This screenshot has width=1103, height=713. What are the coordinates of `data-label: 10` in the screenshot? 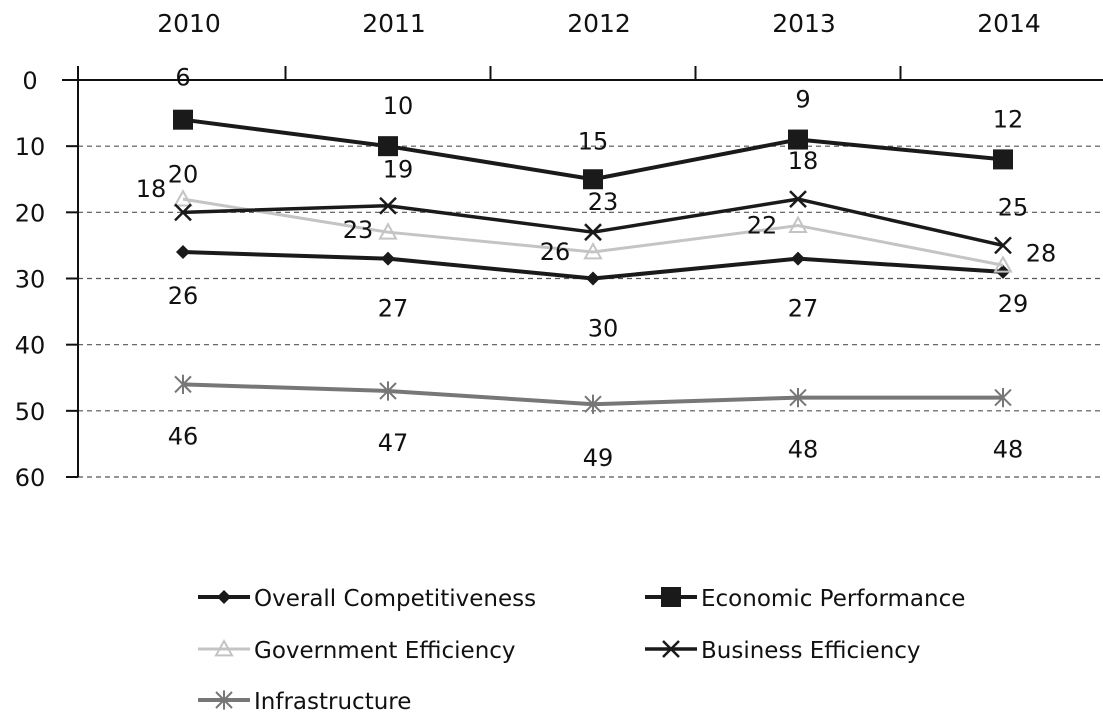 It's located at (398, 106).